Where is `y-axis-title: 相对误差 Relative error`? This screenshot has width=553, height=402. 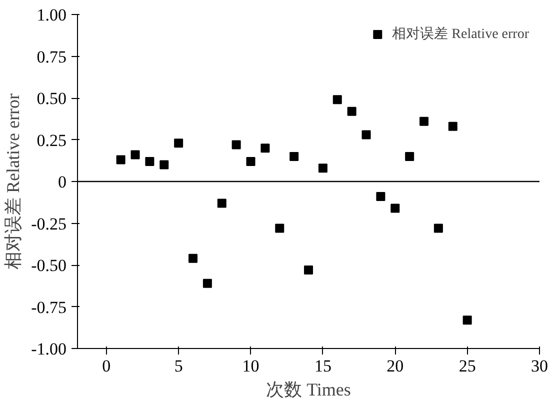
y-axis-title: 相对误差 Relative error is located at coordinates (13, 182).